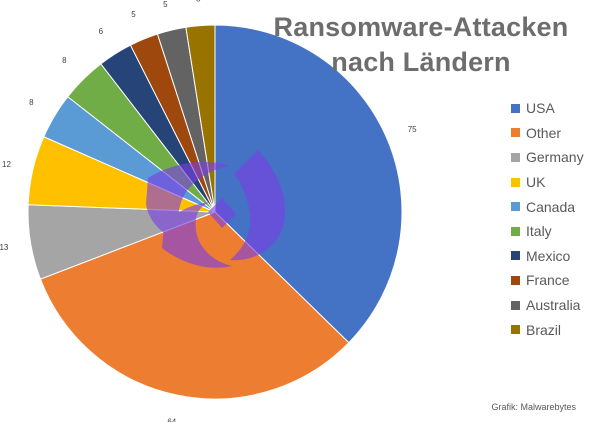 The height and width of the screenshot is (422, 600). Describe the element at coordinates (540, 108) in the screenshot. I see `legend-label: USA` at that location.